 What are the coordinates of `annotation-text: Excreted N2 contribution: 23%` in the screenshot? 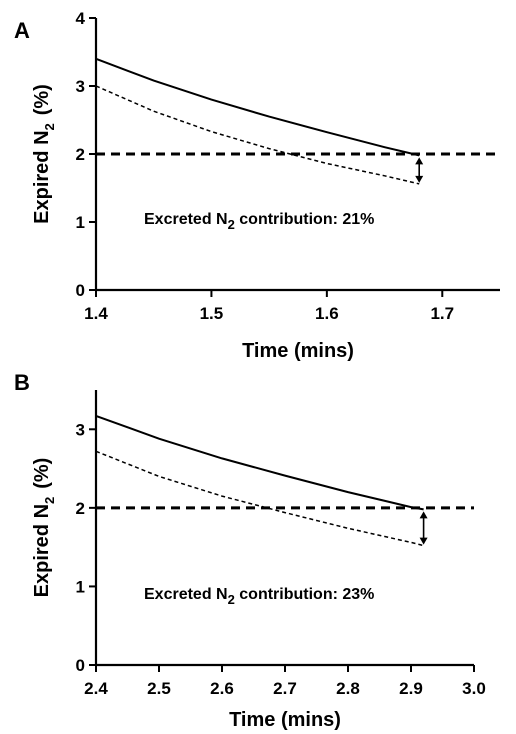 It's located at (259, 596).